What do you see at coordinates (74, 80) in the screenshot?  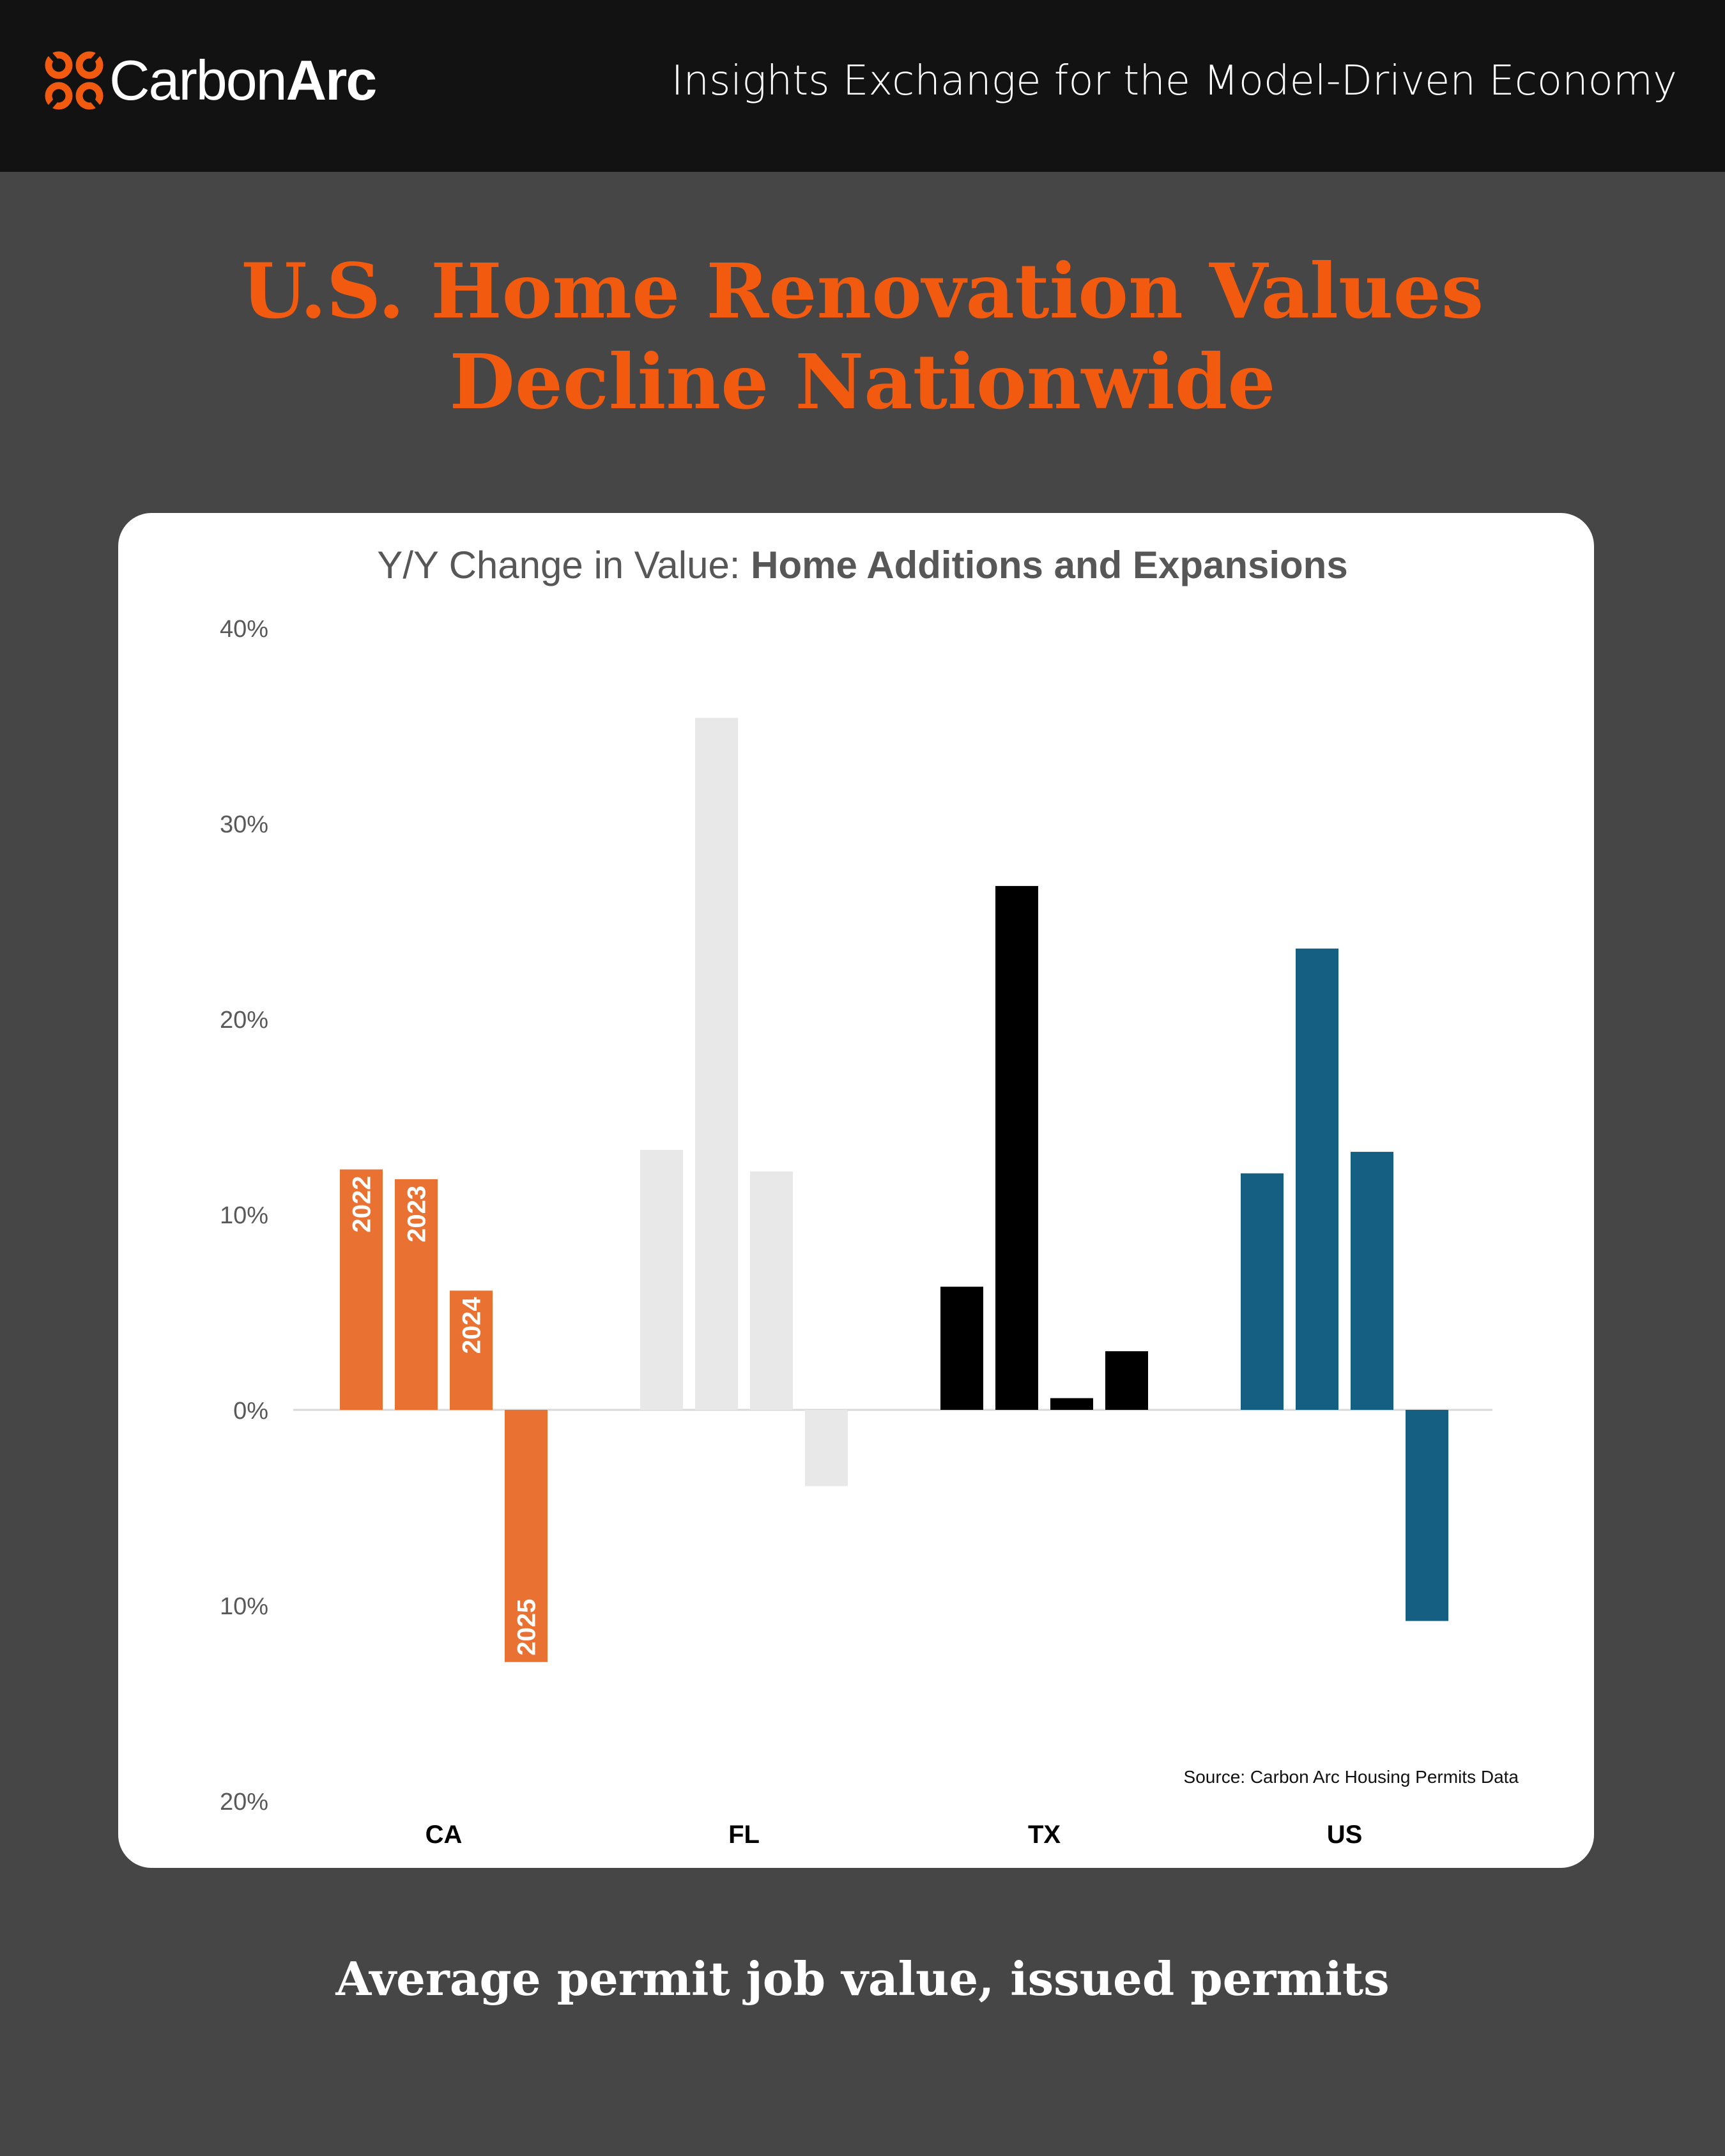 I see `logo-mark-icon` at bounding box center [74, 80].